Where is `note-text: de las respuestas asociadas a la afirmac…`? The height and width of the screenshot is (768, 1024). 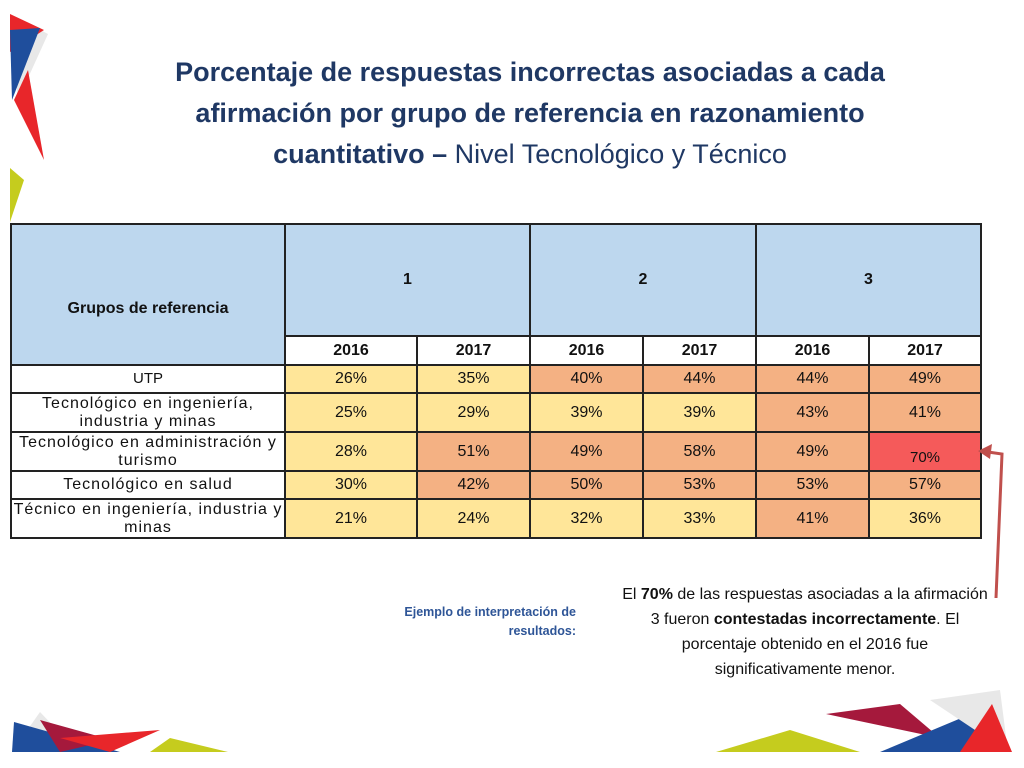
note-text: de las respuestas asociadas a la afirmac… is located at coordinates (819, 607).